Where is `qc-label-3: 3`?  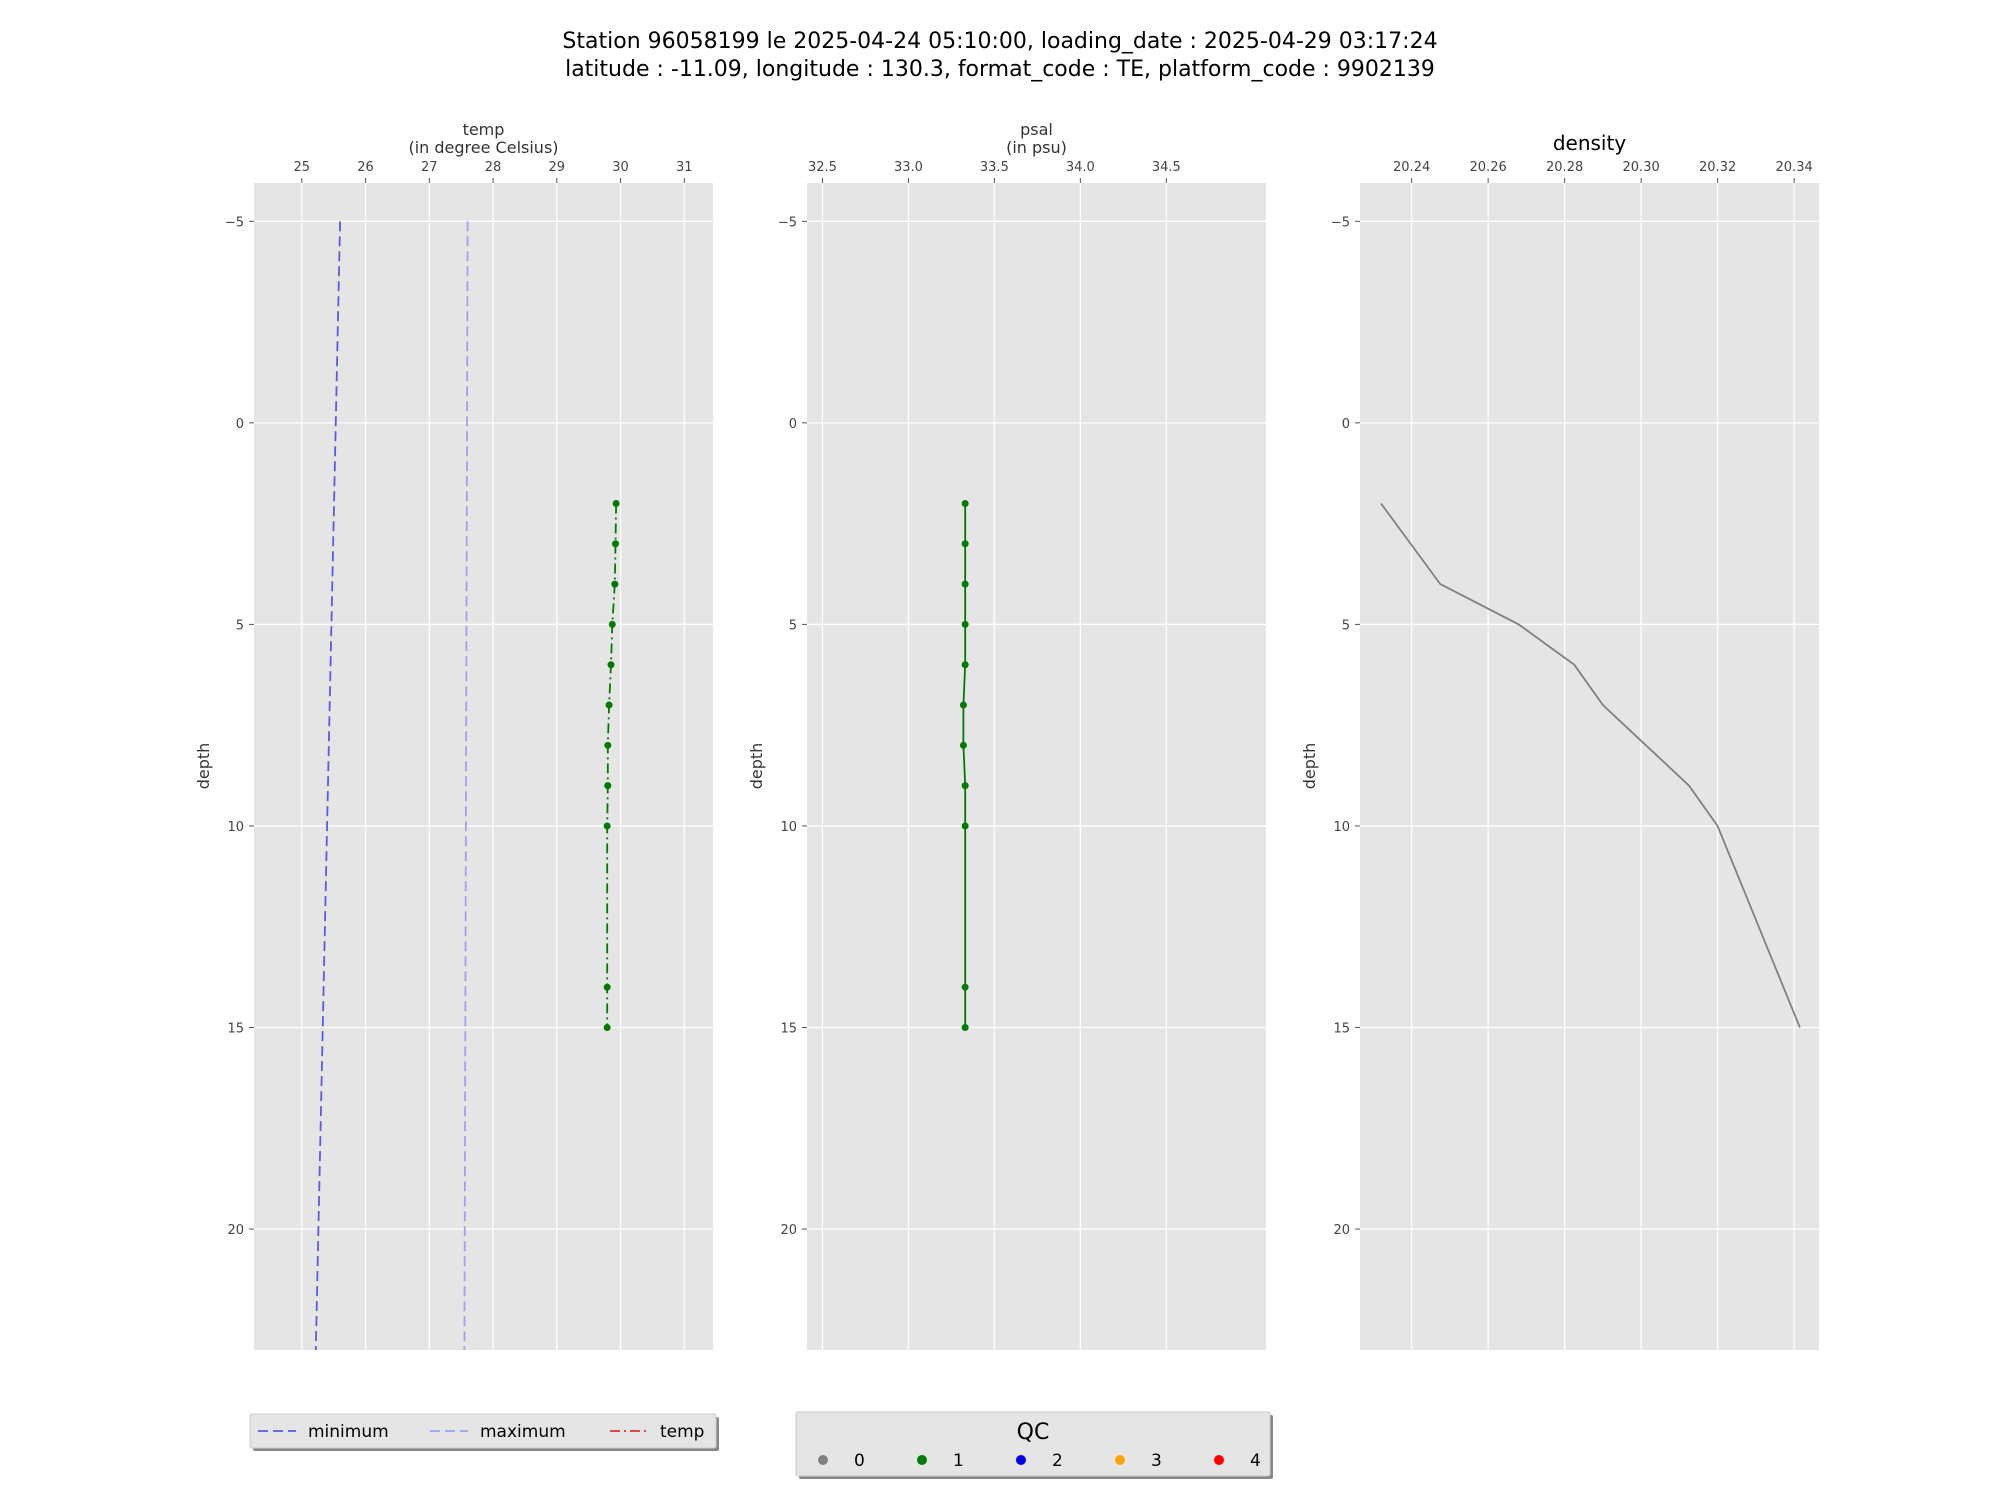
qc-label-3: 3 is located at coordinates (1156, 1461).